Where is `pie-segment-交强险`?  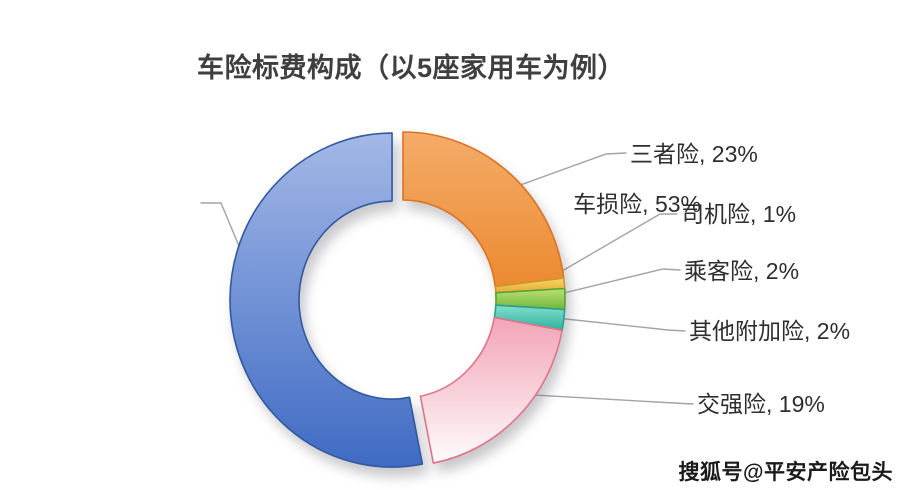
pie-segment-交强险 is located at coordinates (491, 390).